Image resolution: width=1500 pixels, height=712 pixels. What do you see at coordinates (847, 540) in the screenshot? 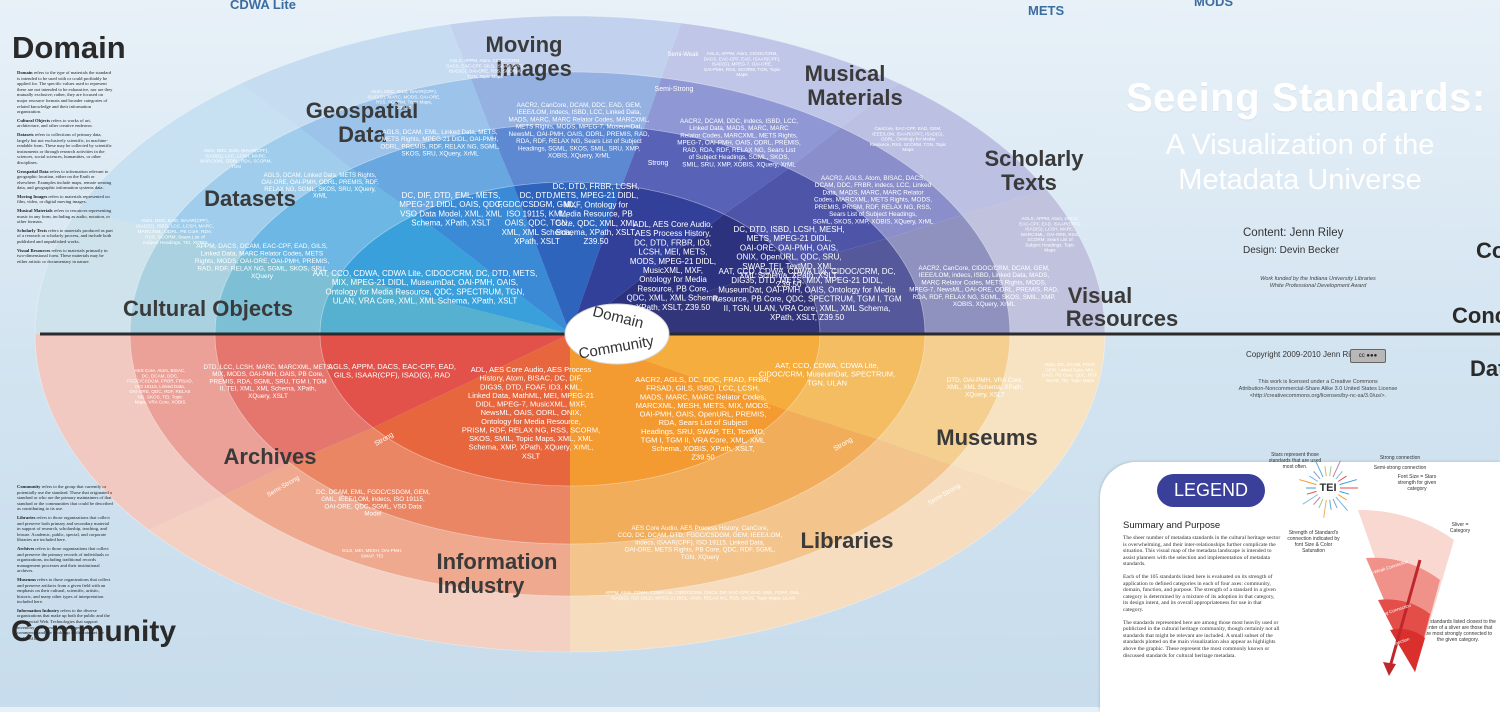
I see `sector-label-libraries: Libraries` at bounding box center [847, 540].